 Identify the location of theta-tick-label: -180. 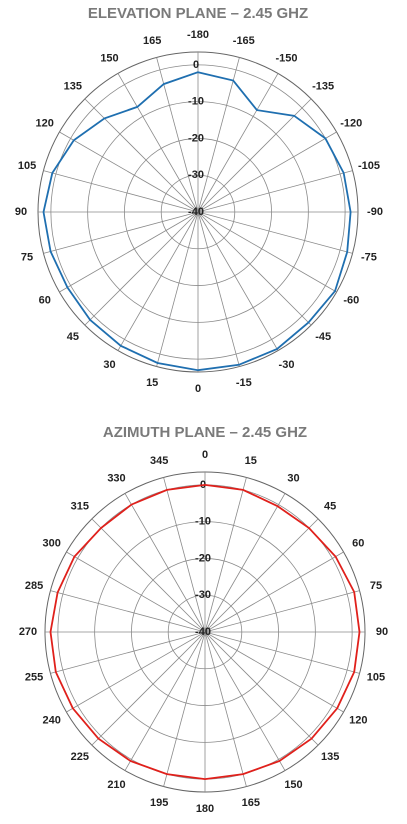
(198, 35).